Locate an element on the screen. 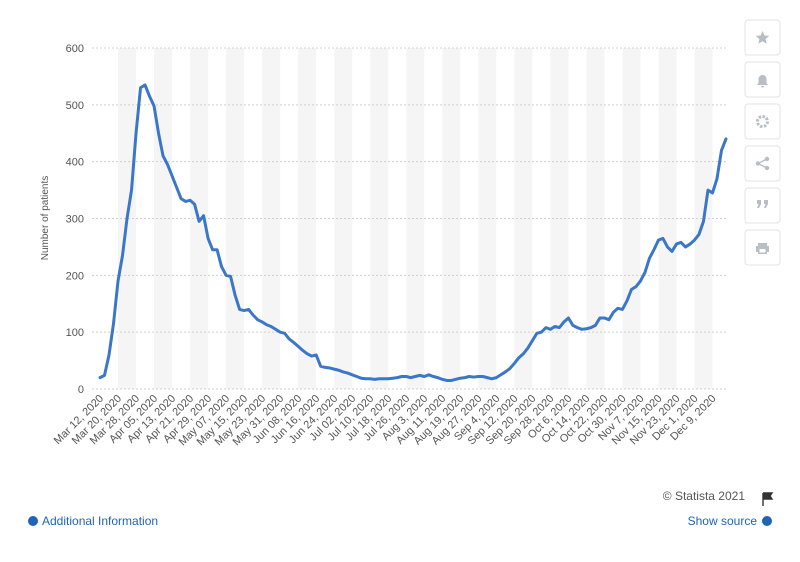 The image size is (800, 562). settings-button is located at coordinates (762, 121).